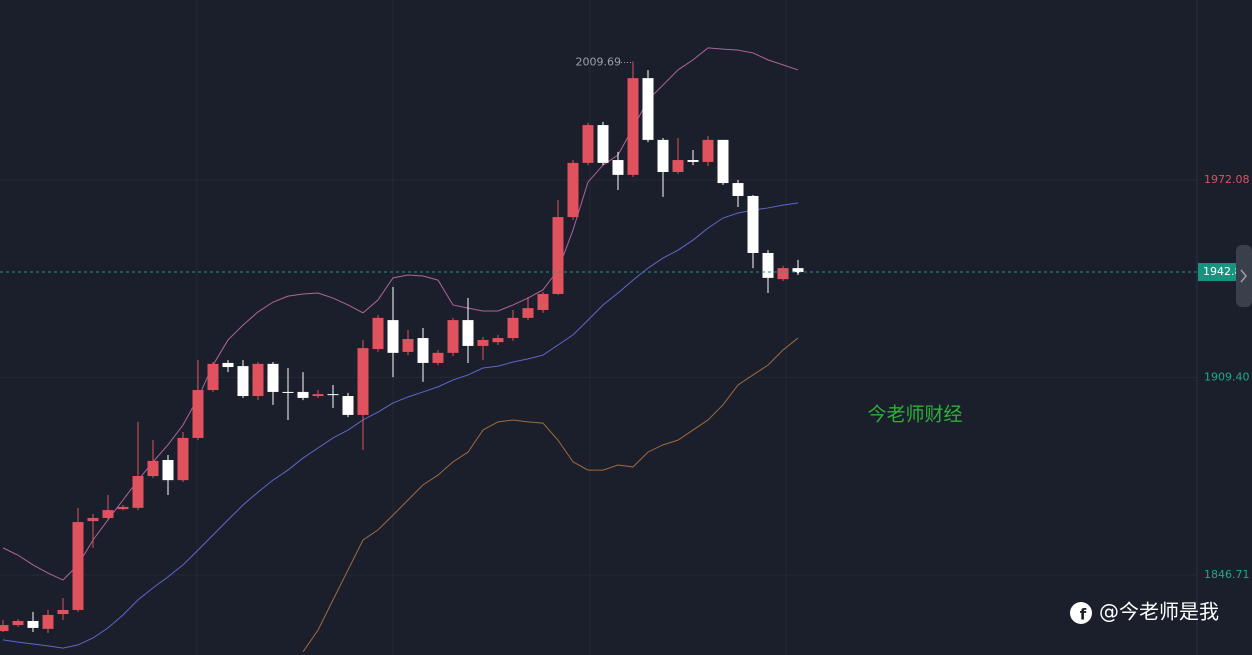  Describe the element at coordinates (1159, 612) in the screenshot. I see `signature: @今老师是我` at that location.